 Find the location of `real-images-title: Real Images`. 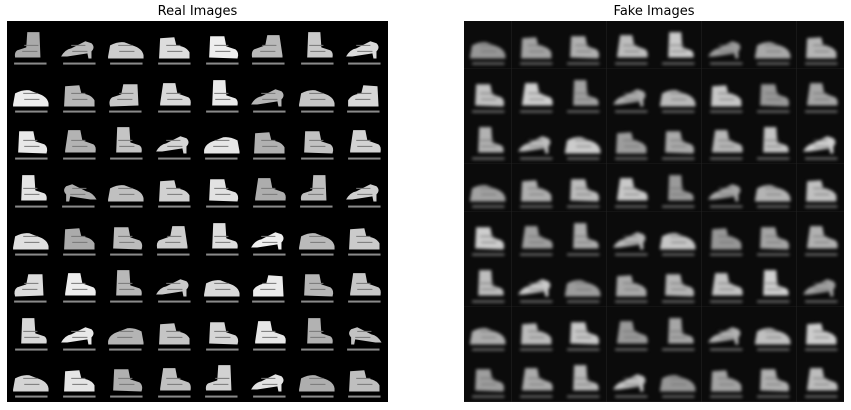

real-images-title: Real Images is located at coordinates (197, 11).